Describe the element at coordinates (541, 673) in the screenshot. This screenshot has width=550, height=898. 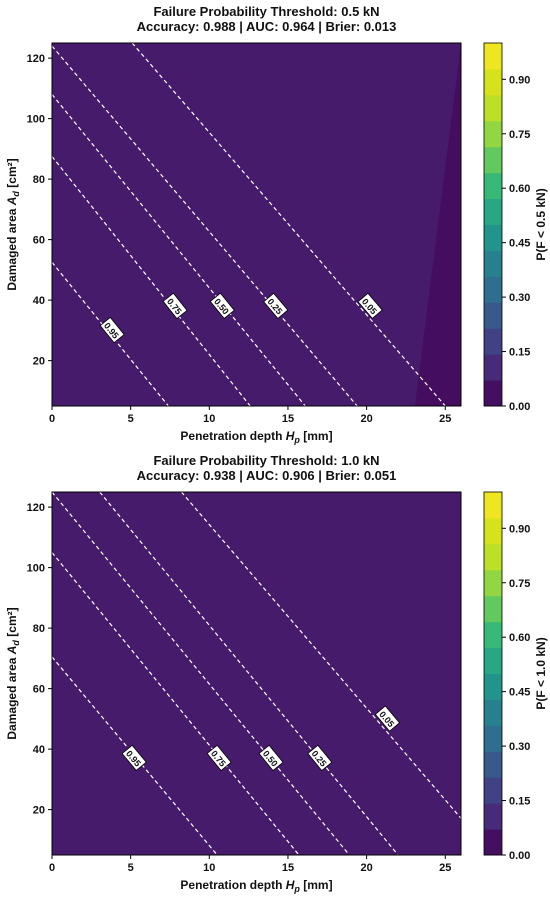
I see `colorbar-label: P(F < 1.0 kN)` at that location.